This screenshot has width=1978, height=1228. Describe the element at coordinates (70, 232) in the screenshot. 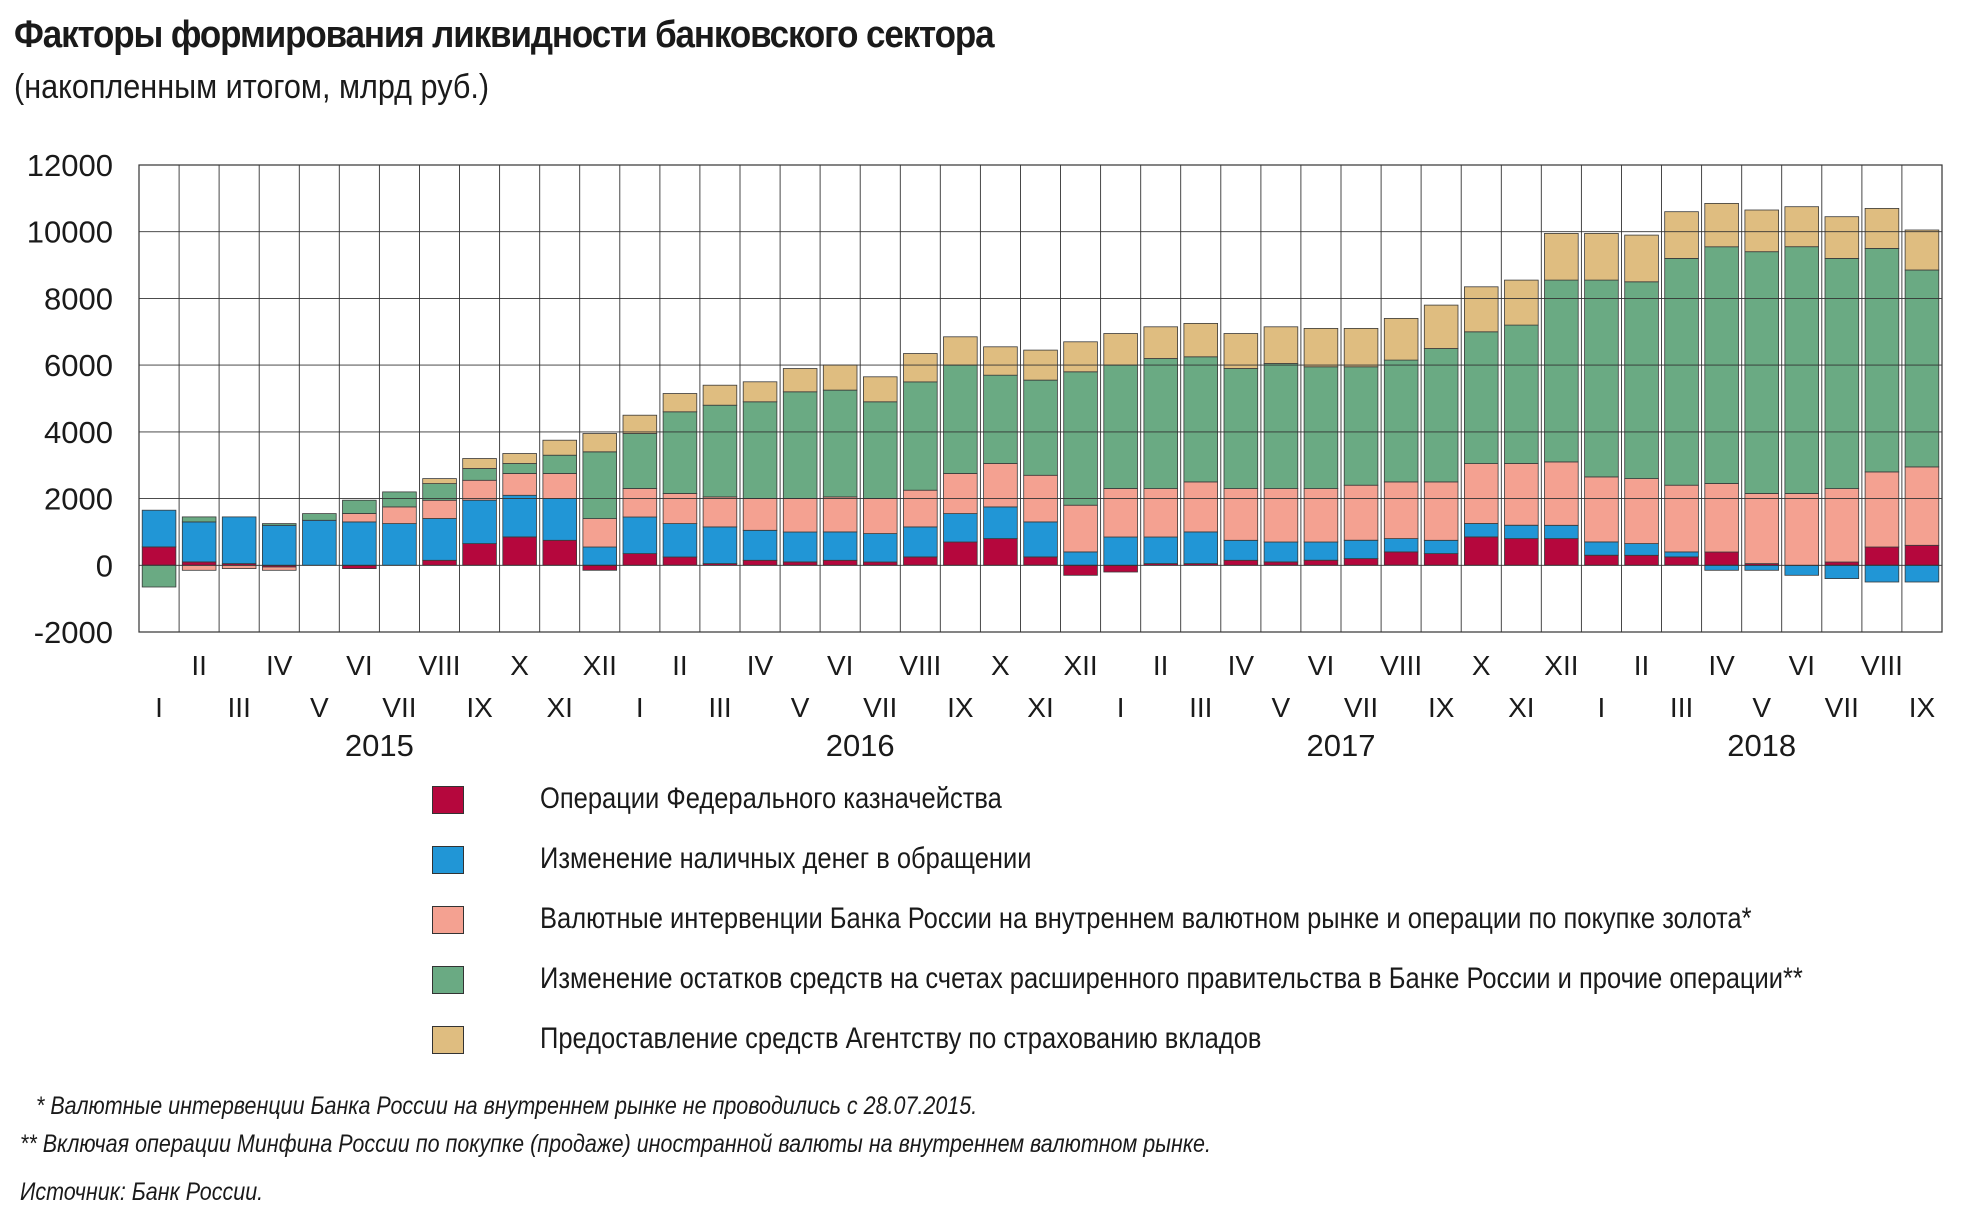

I see `y-tick-label: 10000` at that location.